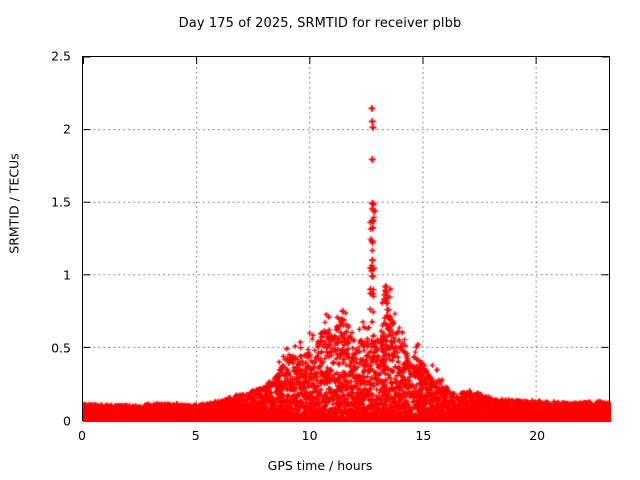  What do you see at coordinates (195, 435) in the screenshot?
I see `x-tick-label: 5` at bounding box center [195, 435].